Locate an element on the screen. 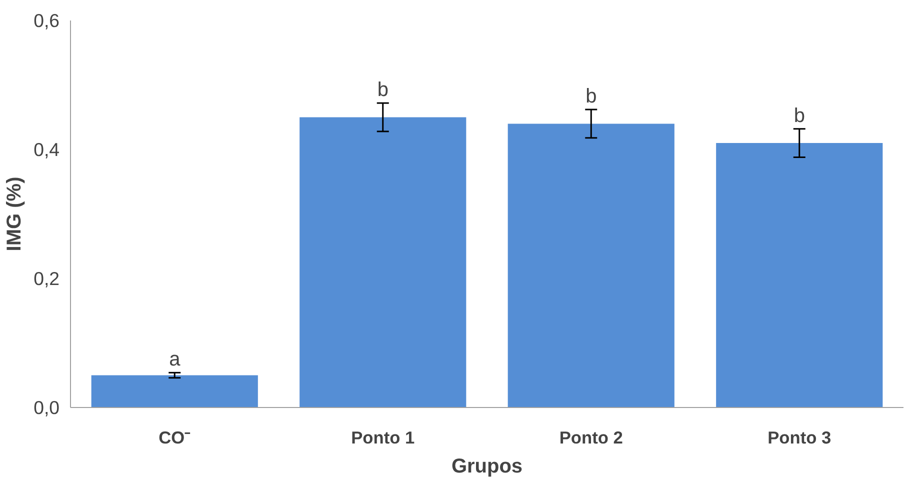  x-axis-title: Grupos is located at coordinates (487, 467).